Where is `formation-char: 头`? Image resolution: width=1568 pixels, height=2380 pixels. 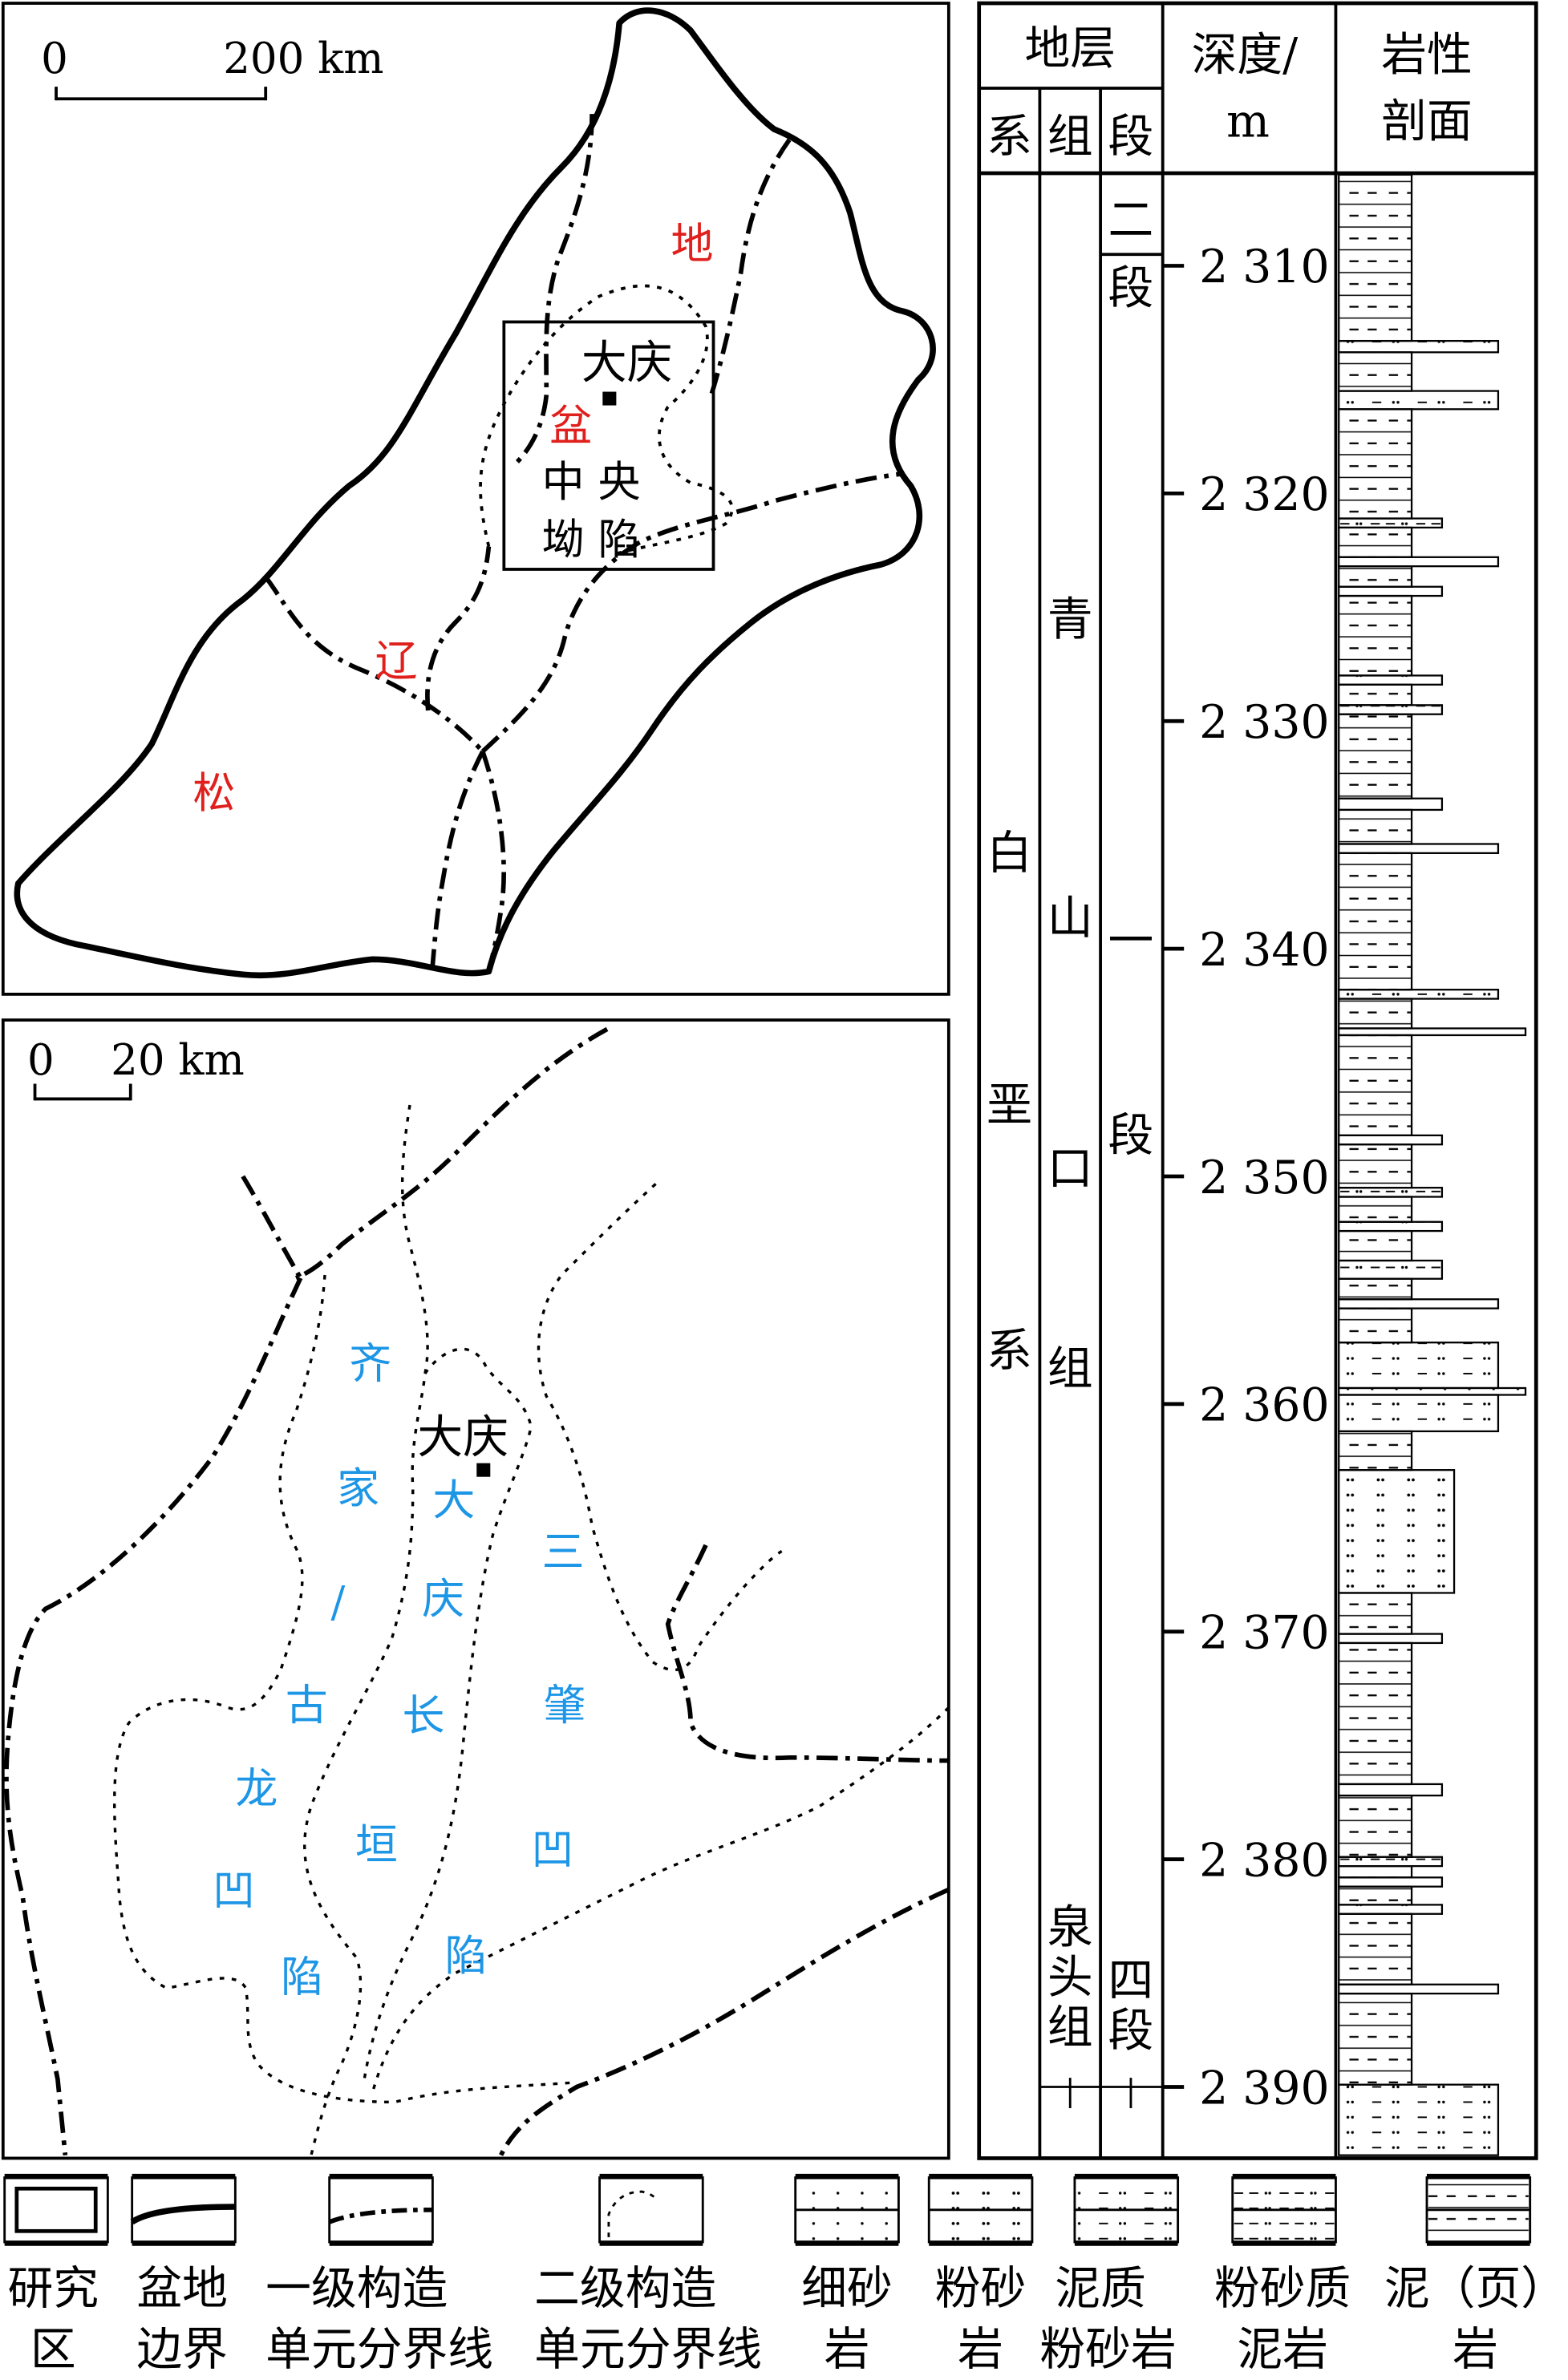
formation-char: 头 is located at coordinates (1070, 1977).